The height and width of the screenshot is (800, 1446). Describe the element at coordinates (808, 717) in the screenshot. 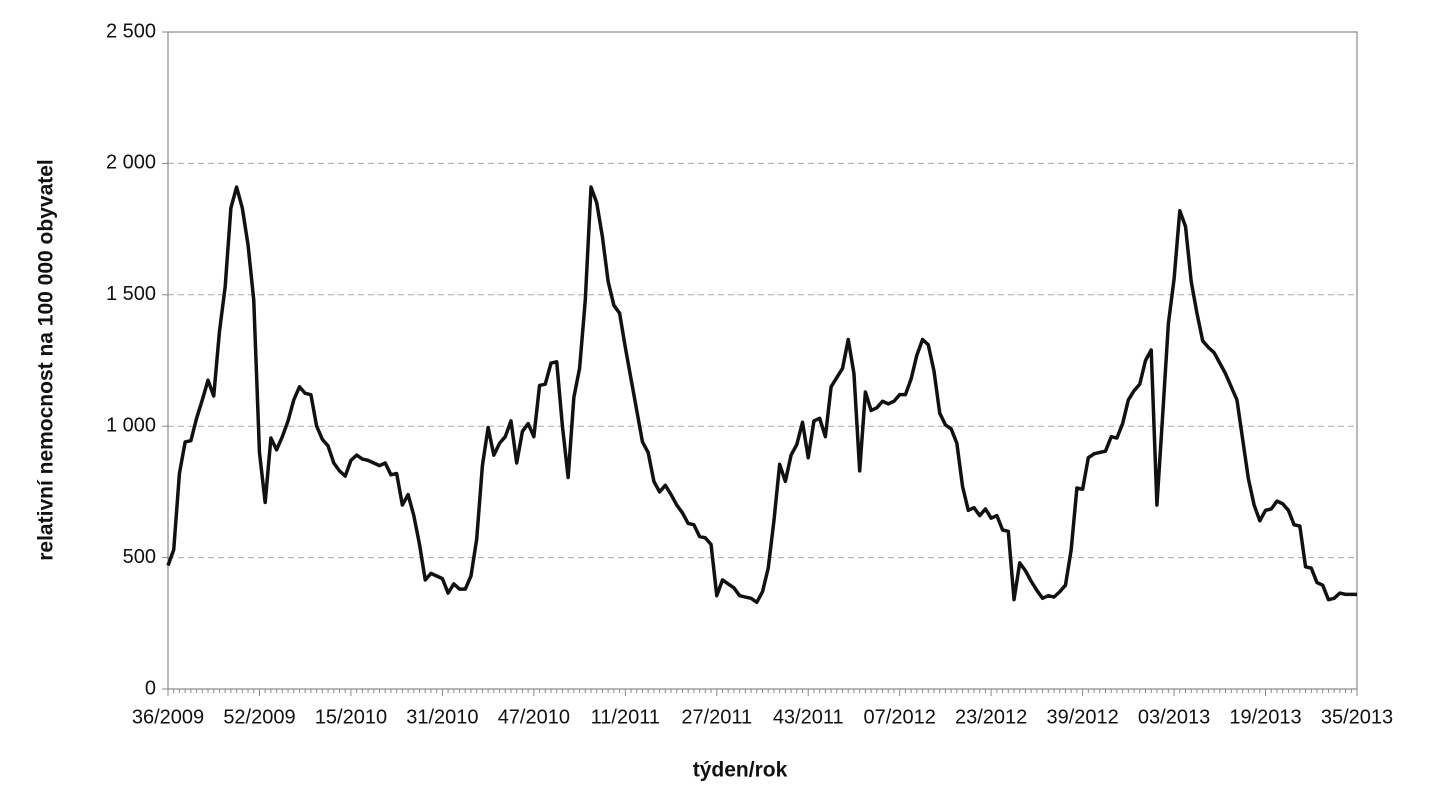

I see `x-tick-label: 43/2011` at that location.